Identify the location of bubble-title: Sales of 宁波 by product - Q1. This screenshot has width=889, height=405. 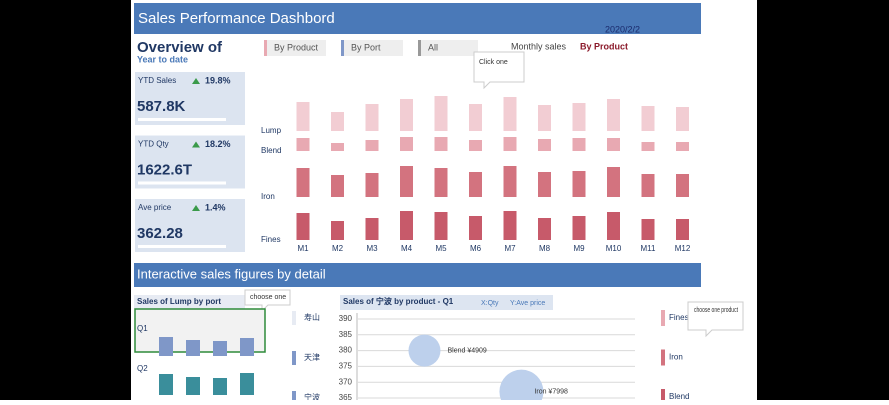
(398, 301).